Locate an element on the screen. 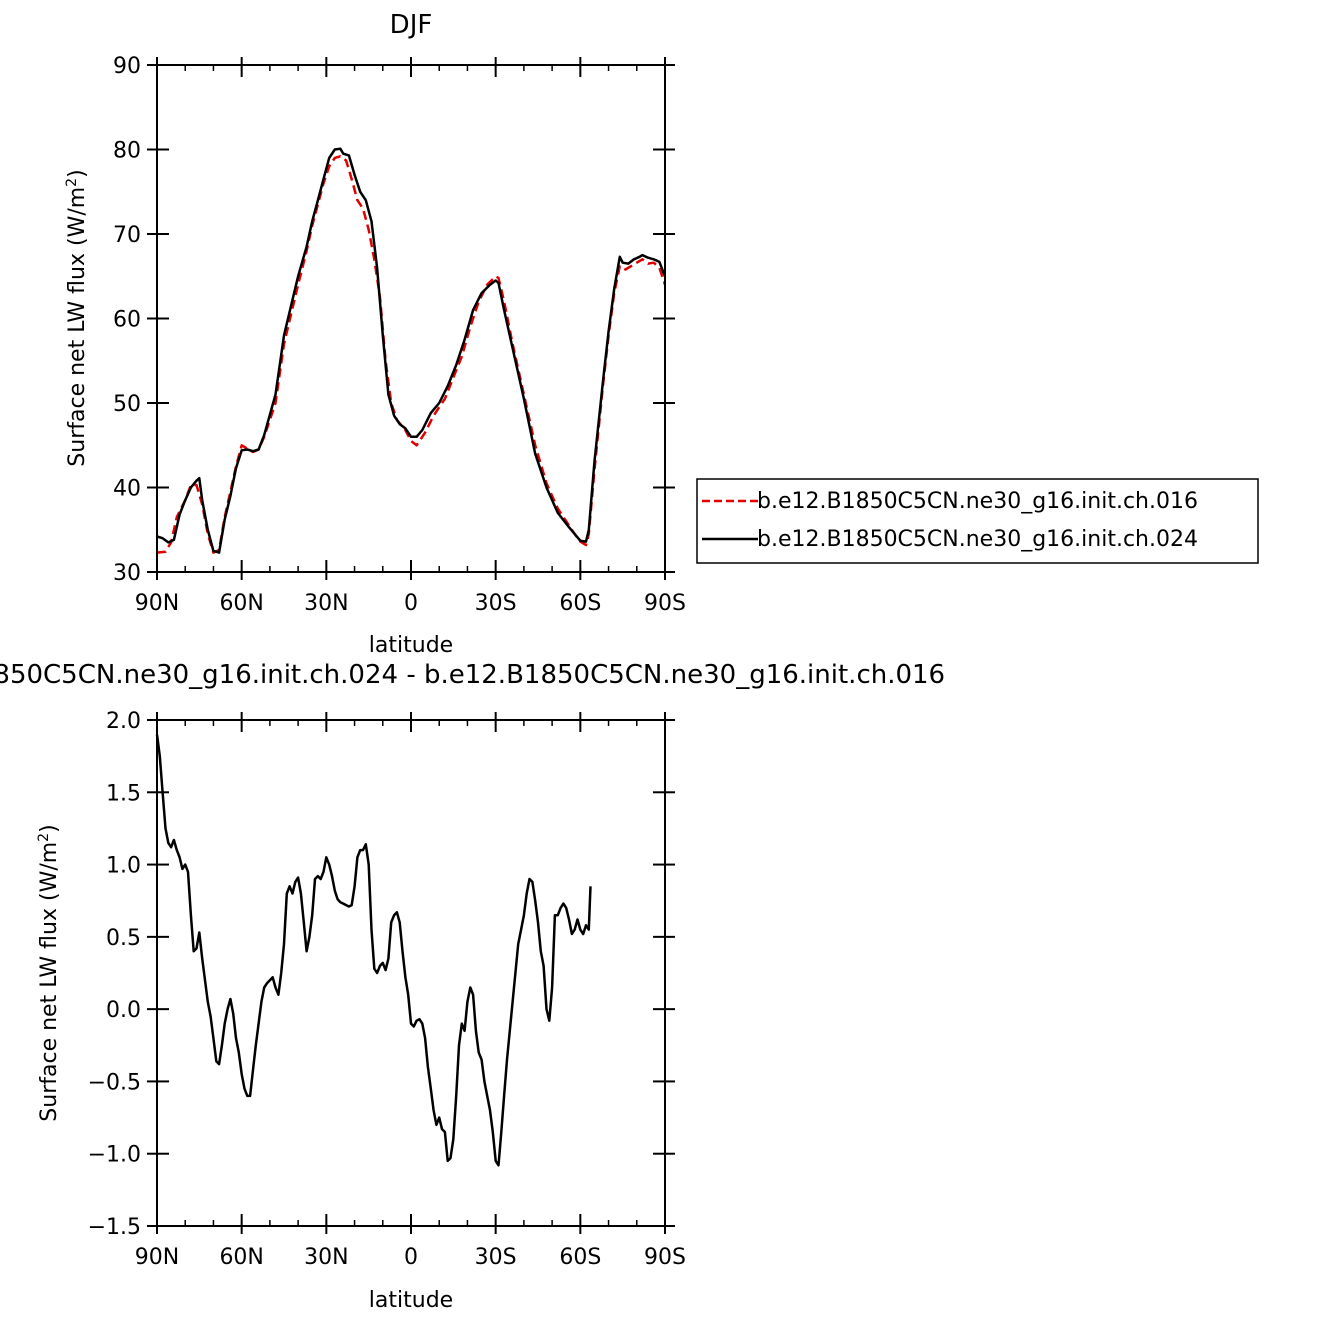 The image size is (1322, 1319). legend-box is located at coordinates (977, 521).